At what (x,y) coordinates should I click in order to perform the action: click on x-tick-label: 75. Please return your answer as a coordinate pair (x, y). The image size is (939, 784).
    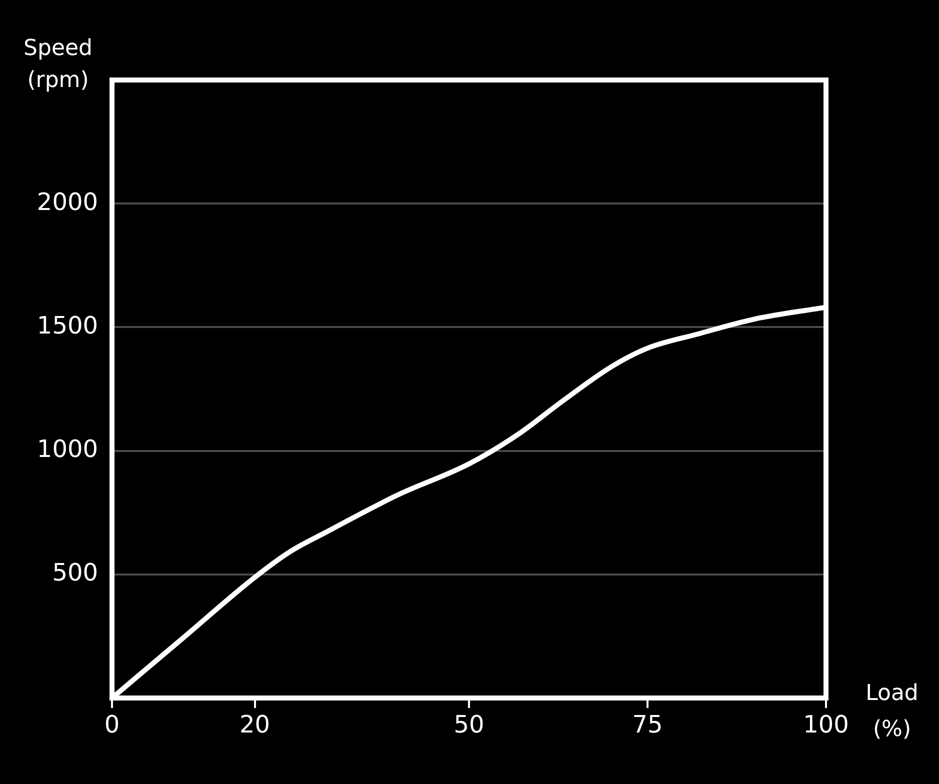
    Looking at the image, I should click on (647, 724).